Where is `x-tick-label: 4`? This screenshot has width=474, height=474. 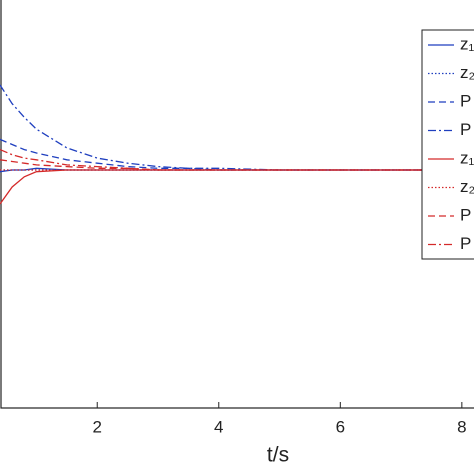
x-tick-label: 4 is located at coordinates (218, 426).